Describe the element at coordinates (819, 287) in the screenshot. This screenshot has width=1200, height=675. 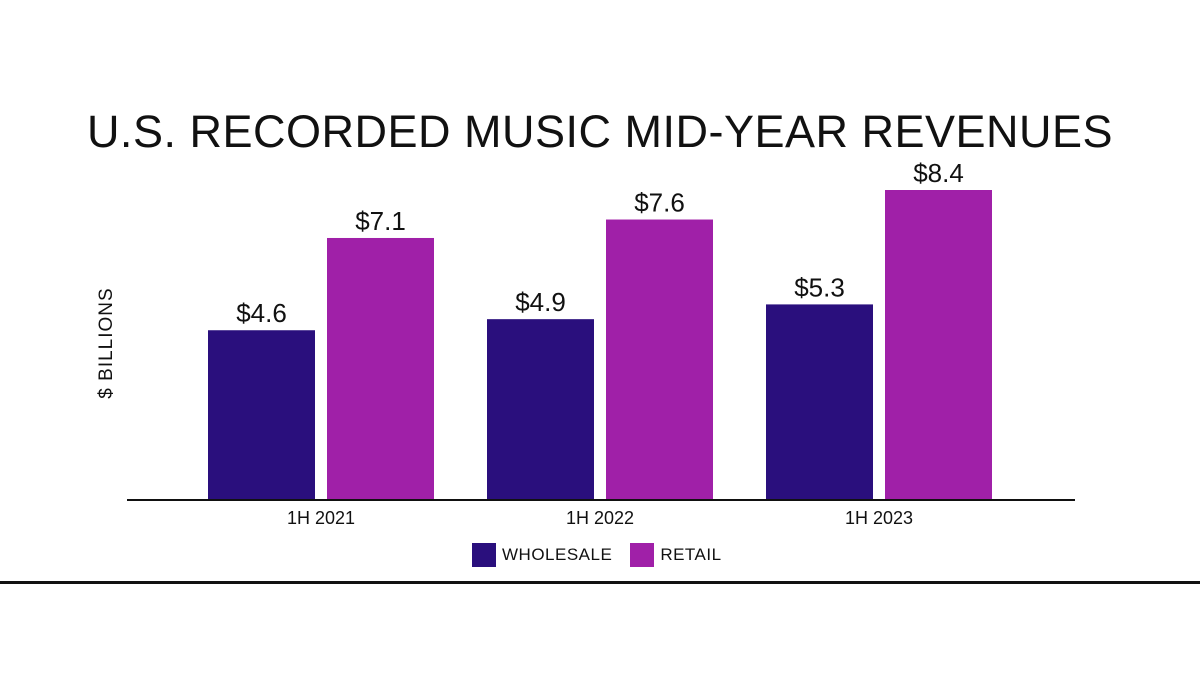
I see `data-label-wholesale-2: $5.3` at that location.